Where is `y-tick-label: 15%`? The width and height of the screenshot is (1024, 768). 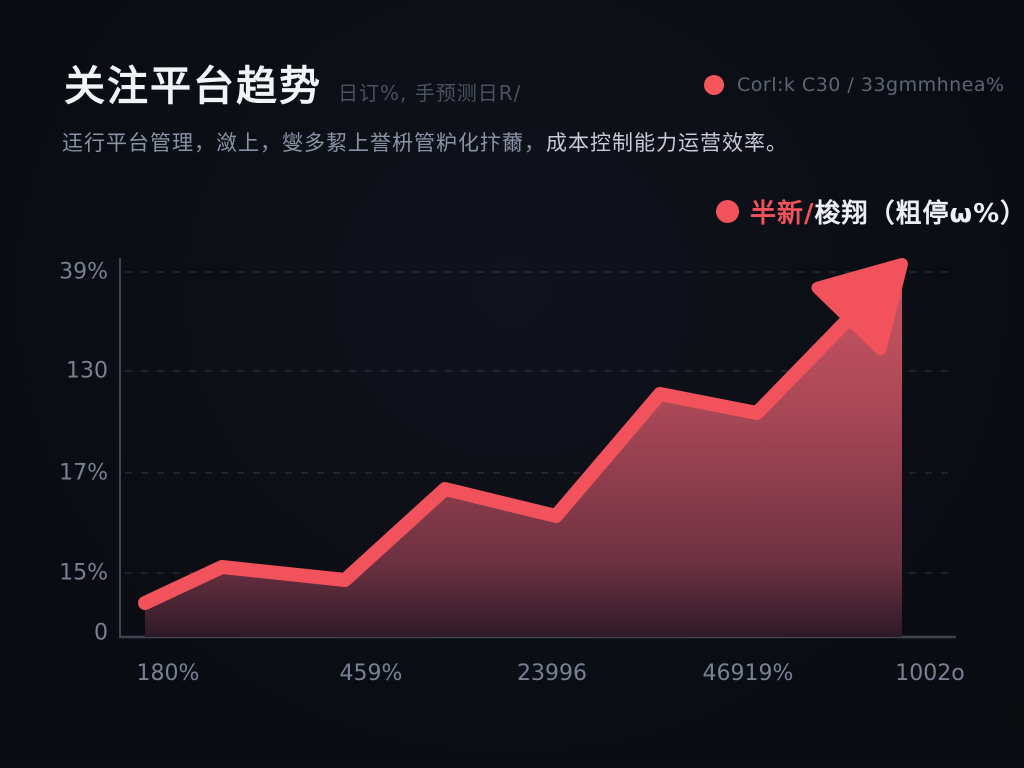
y-tick-label: 15% is located at coordinates (83, 573).